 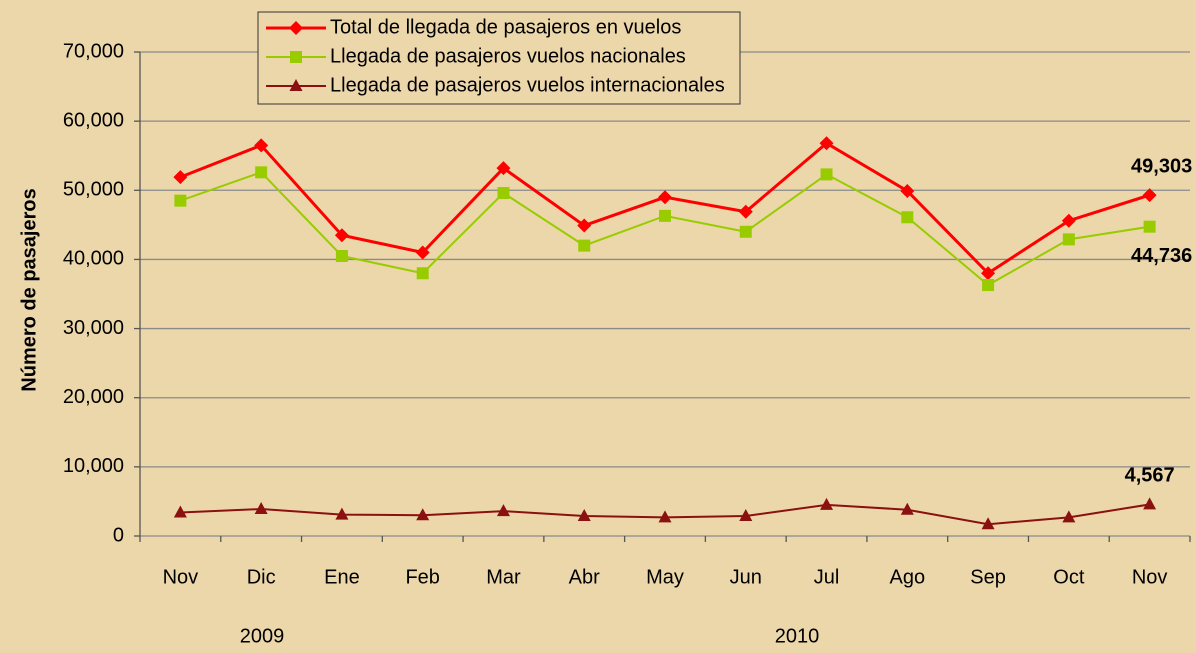 I want to click on year-label: 2010, so click(x=797, y=636).